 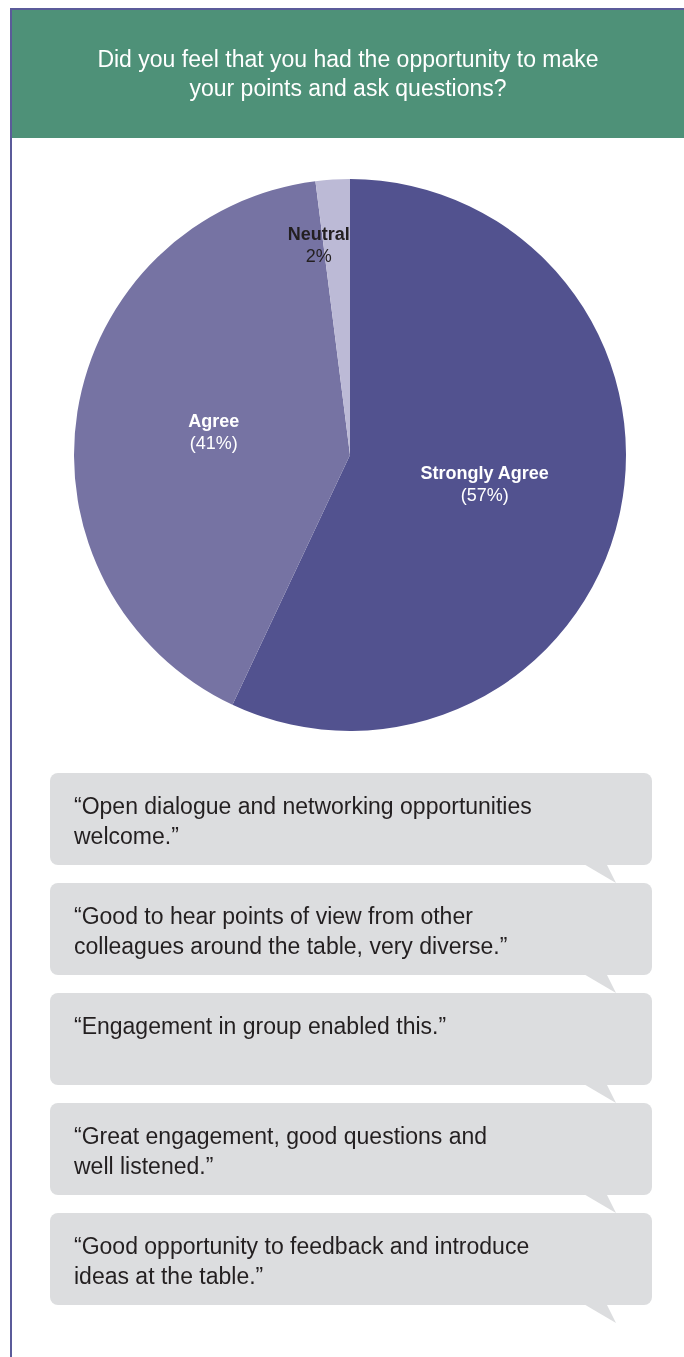 What do you see at coordinates (213, 443) in the screenshot?
I see `data-label: (41%)` at bounding box center [213, 443].